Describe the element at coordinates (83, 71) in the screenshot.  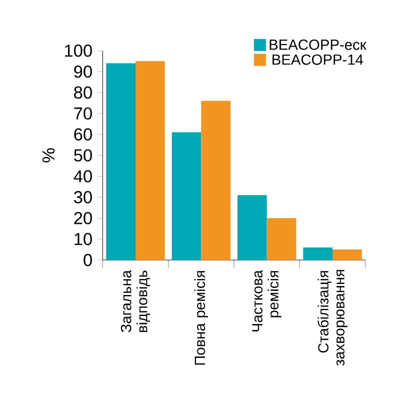
I see `y-tick-label: 90` at that location.